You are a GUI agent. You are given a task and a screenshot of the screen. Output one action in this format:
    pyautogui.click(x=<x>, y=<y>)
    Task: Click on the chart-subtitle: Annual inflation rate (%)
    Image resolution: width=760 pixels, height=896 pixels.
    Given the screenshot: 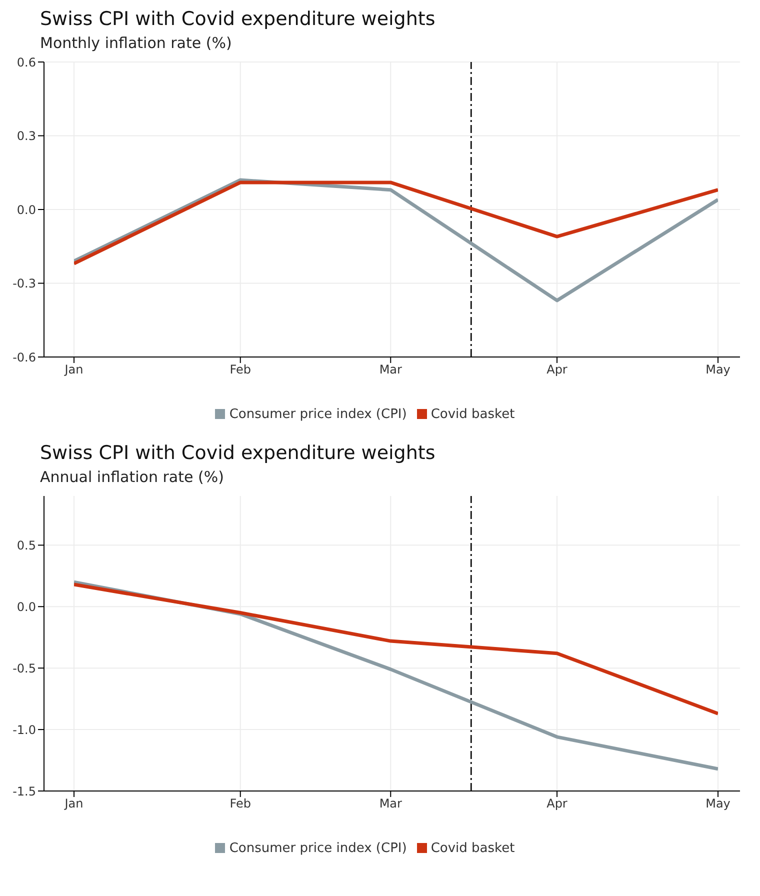 What is the action you would take?
    pyautogui.click(x=132, y=477)
    